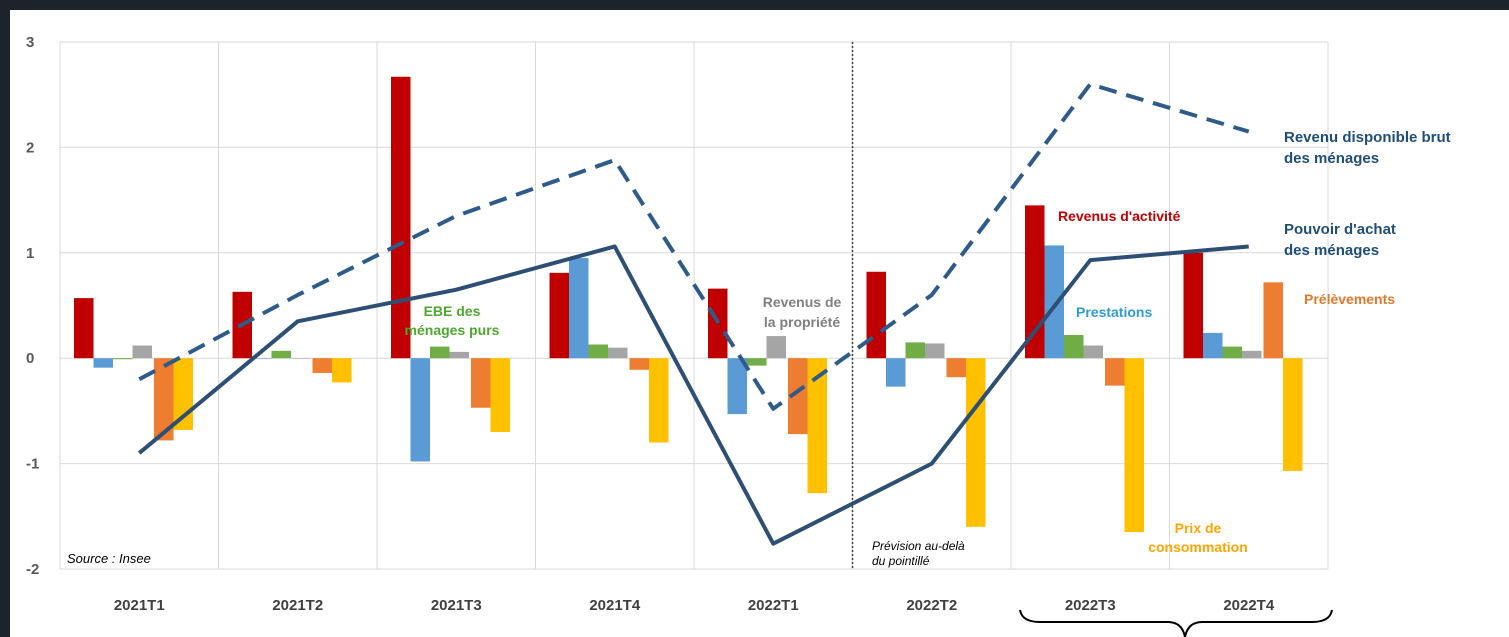 The width and height of the screenshot is (1509, 637). I want to click on y-tick-label: 1, so click(30, 253).